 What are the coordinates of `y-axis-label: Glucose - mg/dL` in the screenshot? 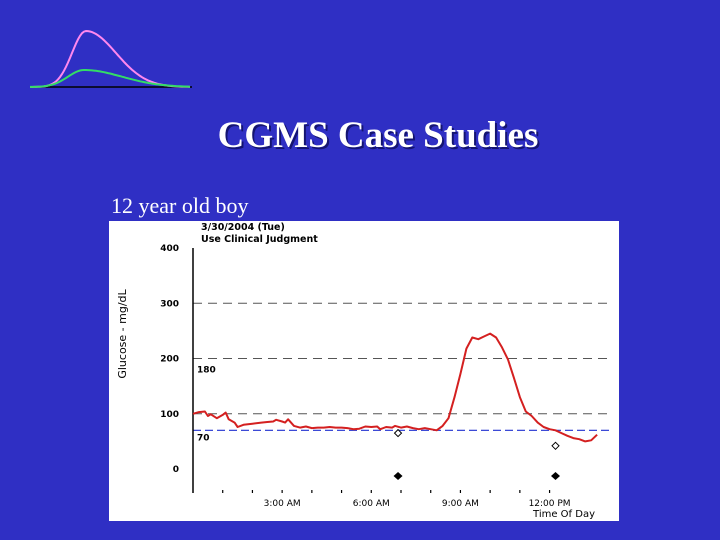 It's located at (122, 333).